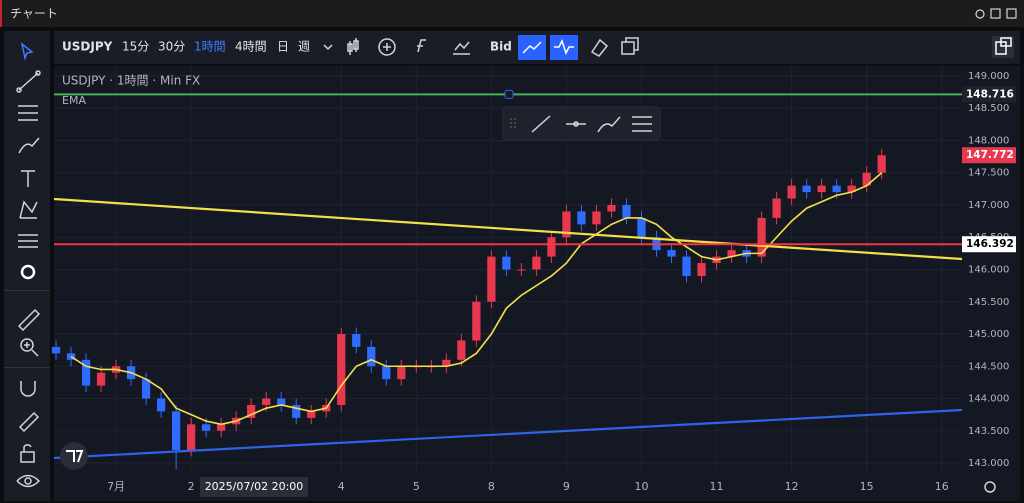 The width and height of the screenshot is (1024, 503). Describe the element at coordinates (988, 302) in the screenshot. I see `y-tick-label: 145.500` at that location.